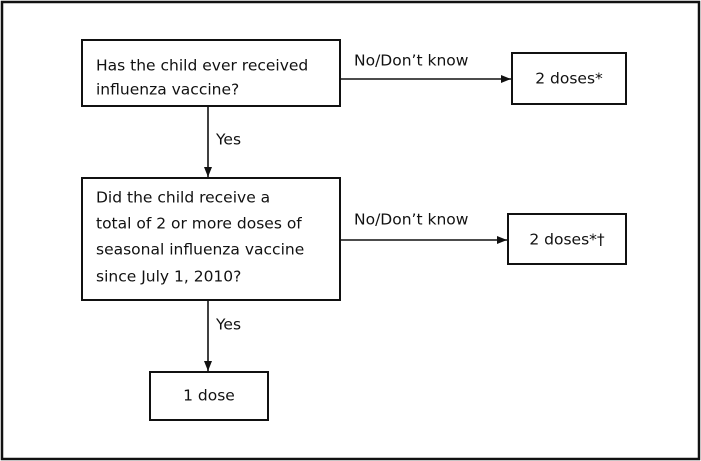 This screenshot has height=461, width=701. I want to click on question-line: Has the child ever received, so click(202, 66).